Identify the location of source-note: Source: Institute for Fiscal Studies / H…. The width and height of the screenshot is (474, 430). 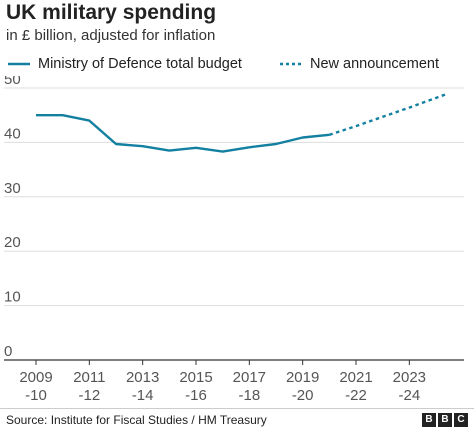
(136, 420).